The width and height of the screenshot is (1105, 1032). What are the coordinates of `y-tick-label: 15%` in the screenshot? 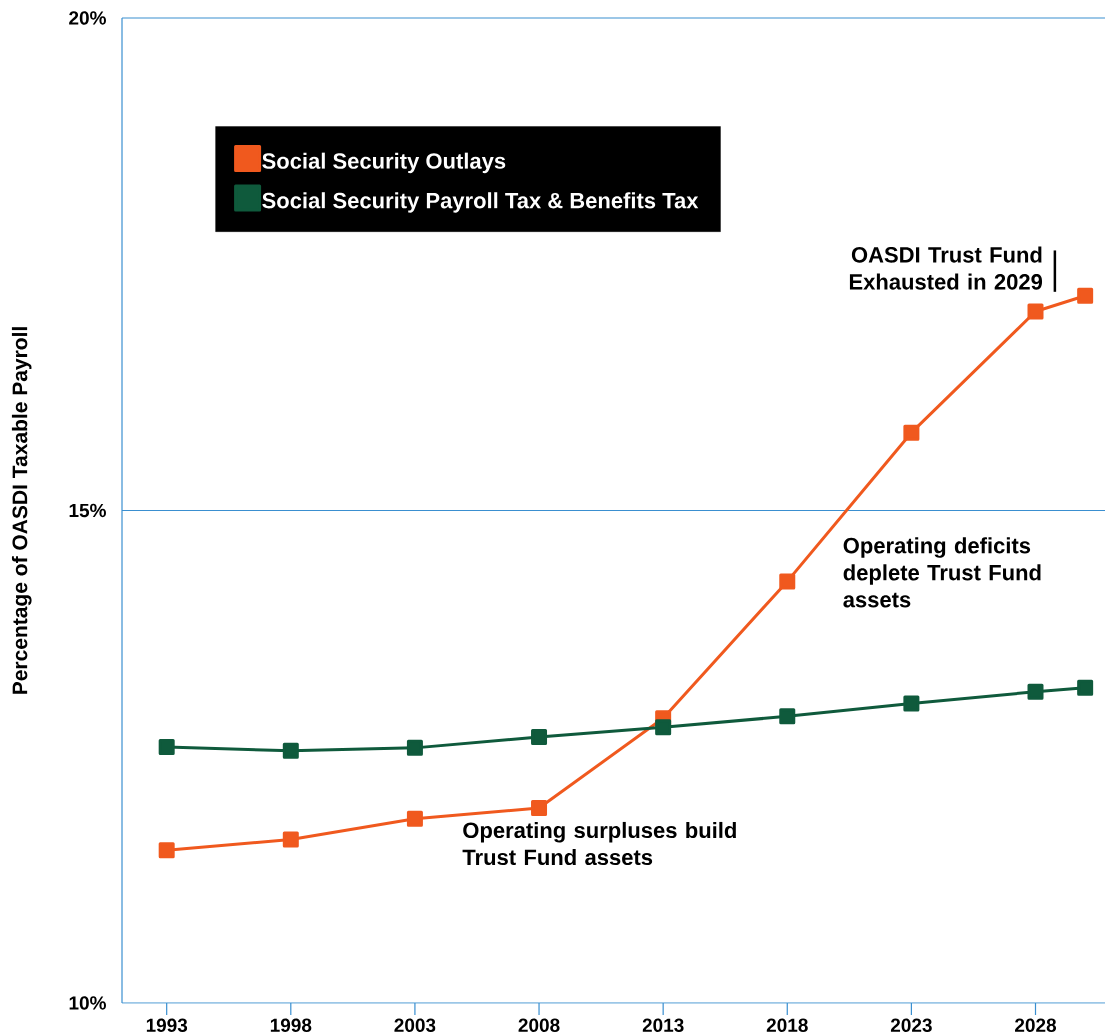 It's located at (87, 510).